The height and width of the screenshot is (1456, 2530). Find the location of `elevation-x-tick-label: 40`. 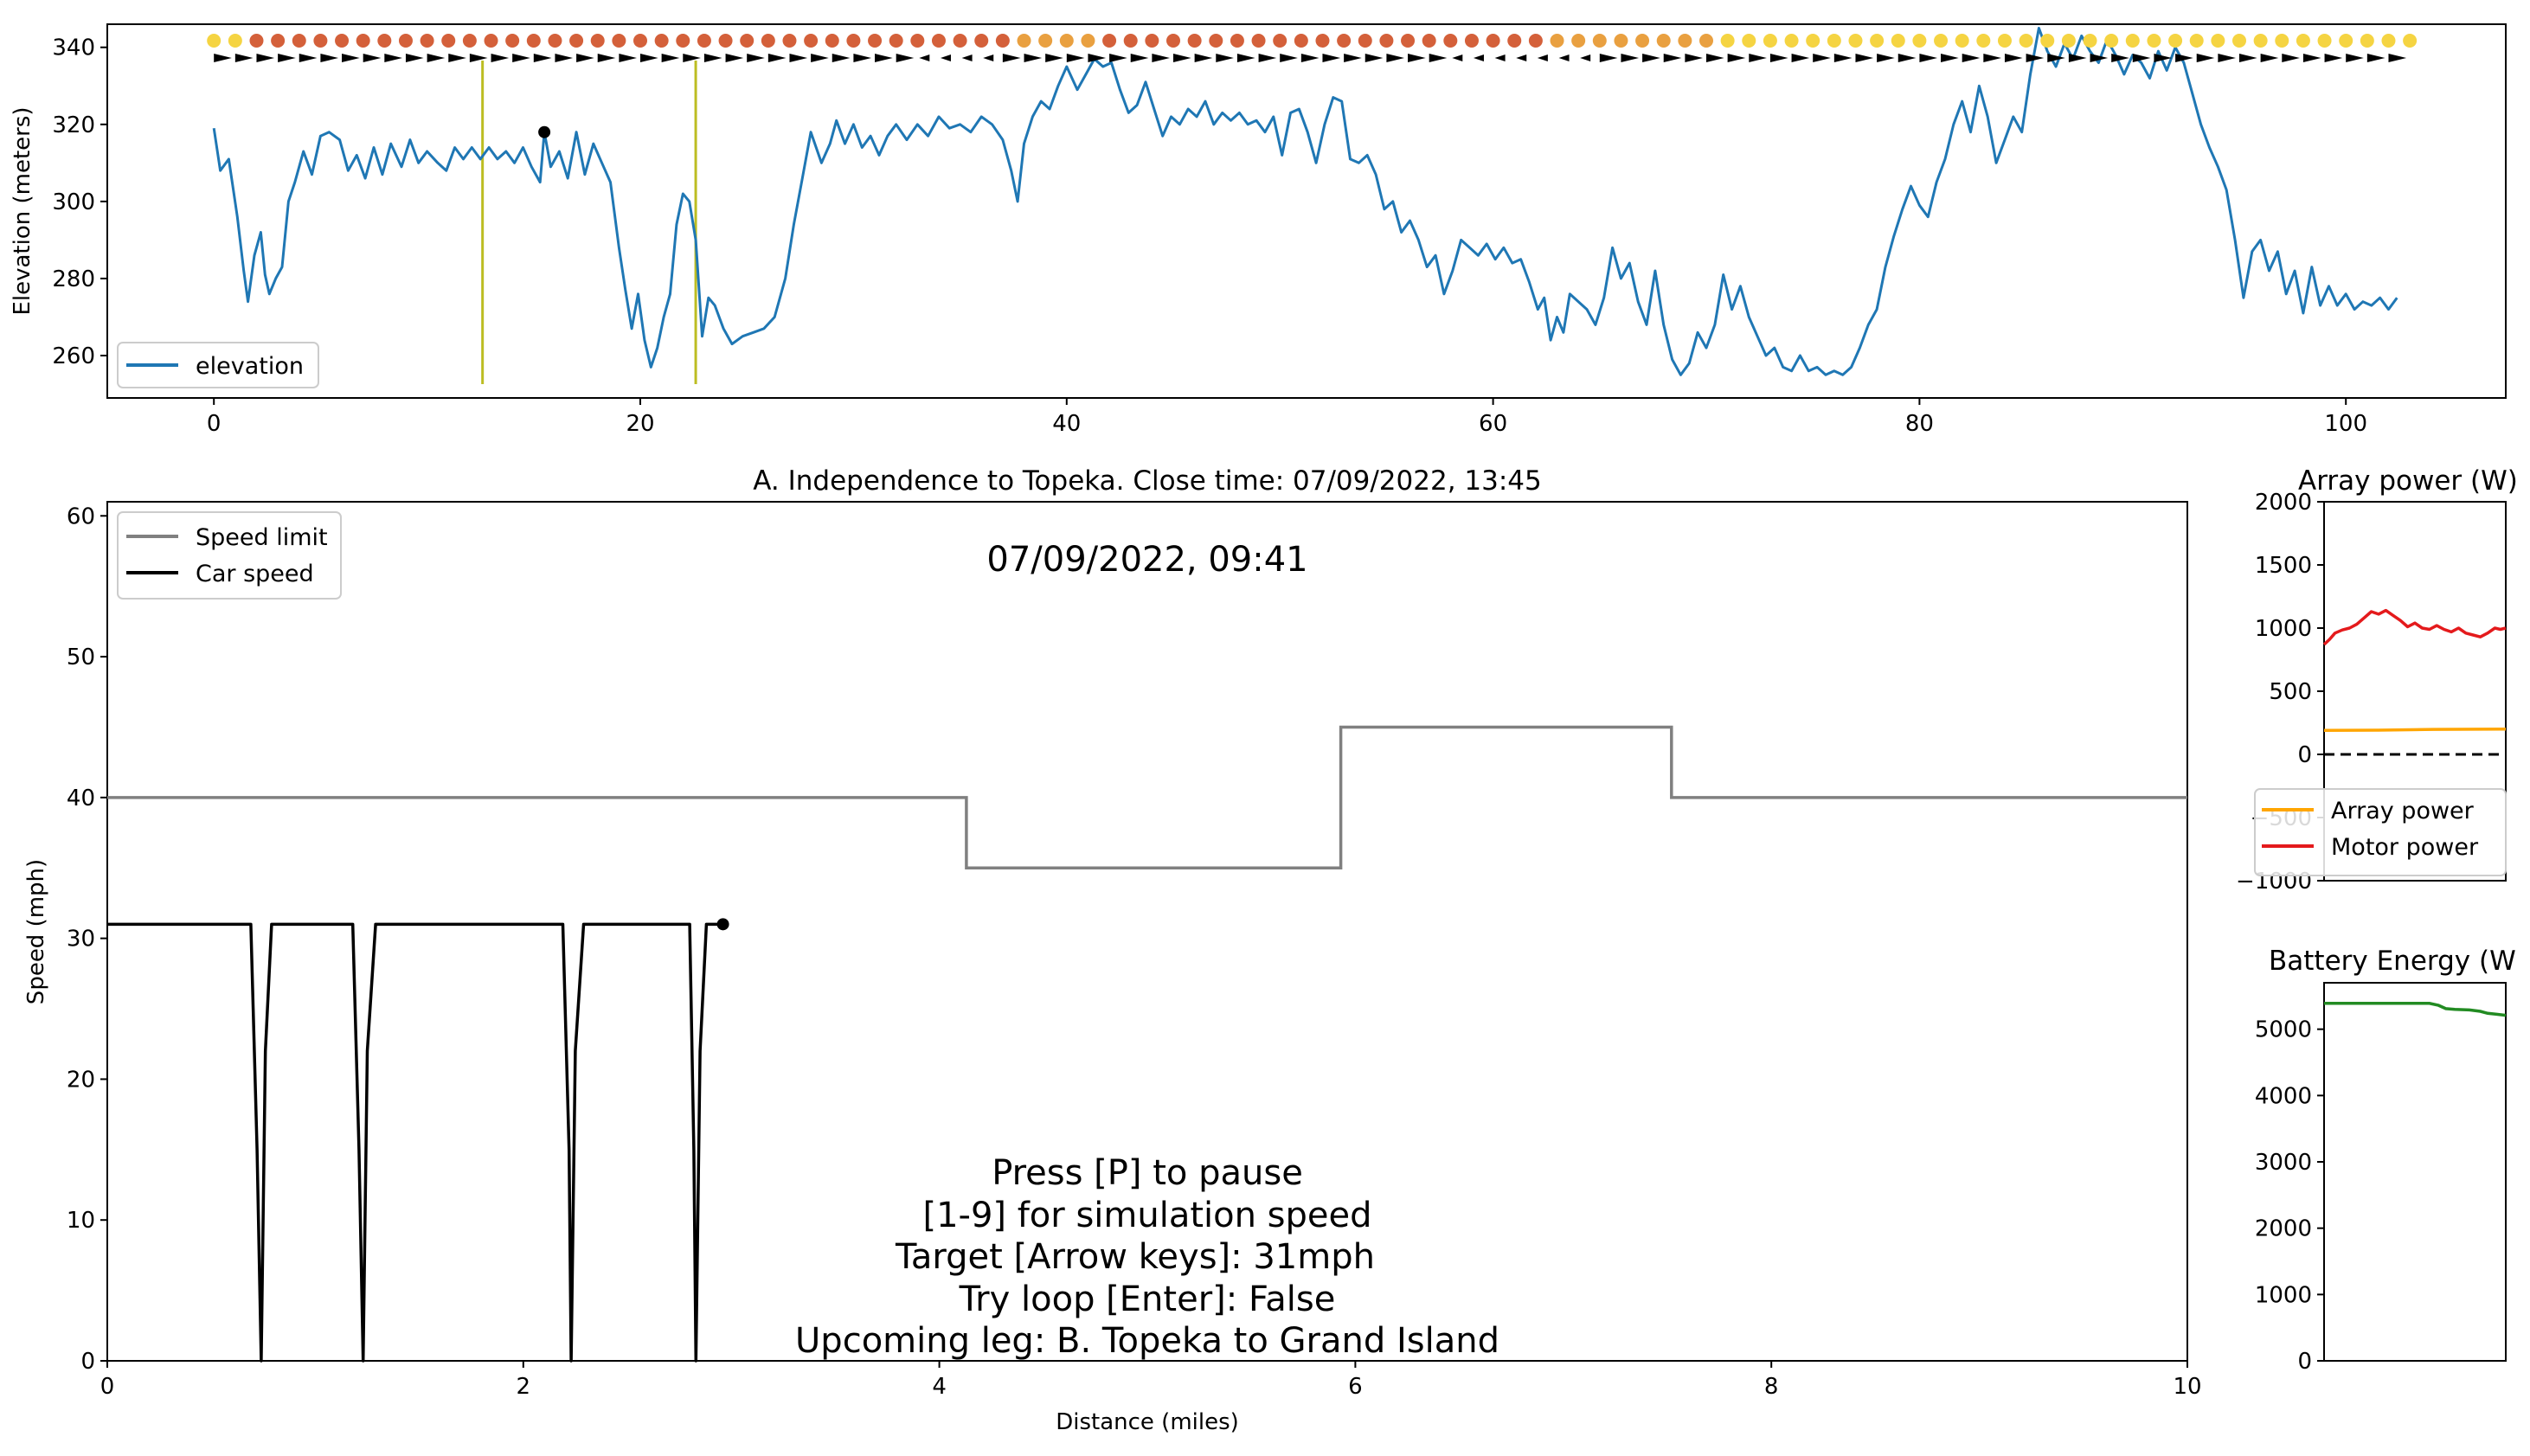

elevation-x-tick-label: 40 is located at coordinates (1066, 424).